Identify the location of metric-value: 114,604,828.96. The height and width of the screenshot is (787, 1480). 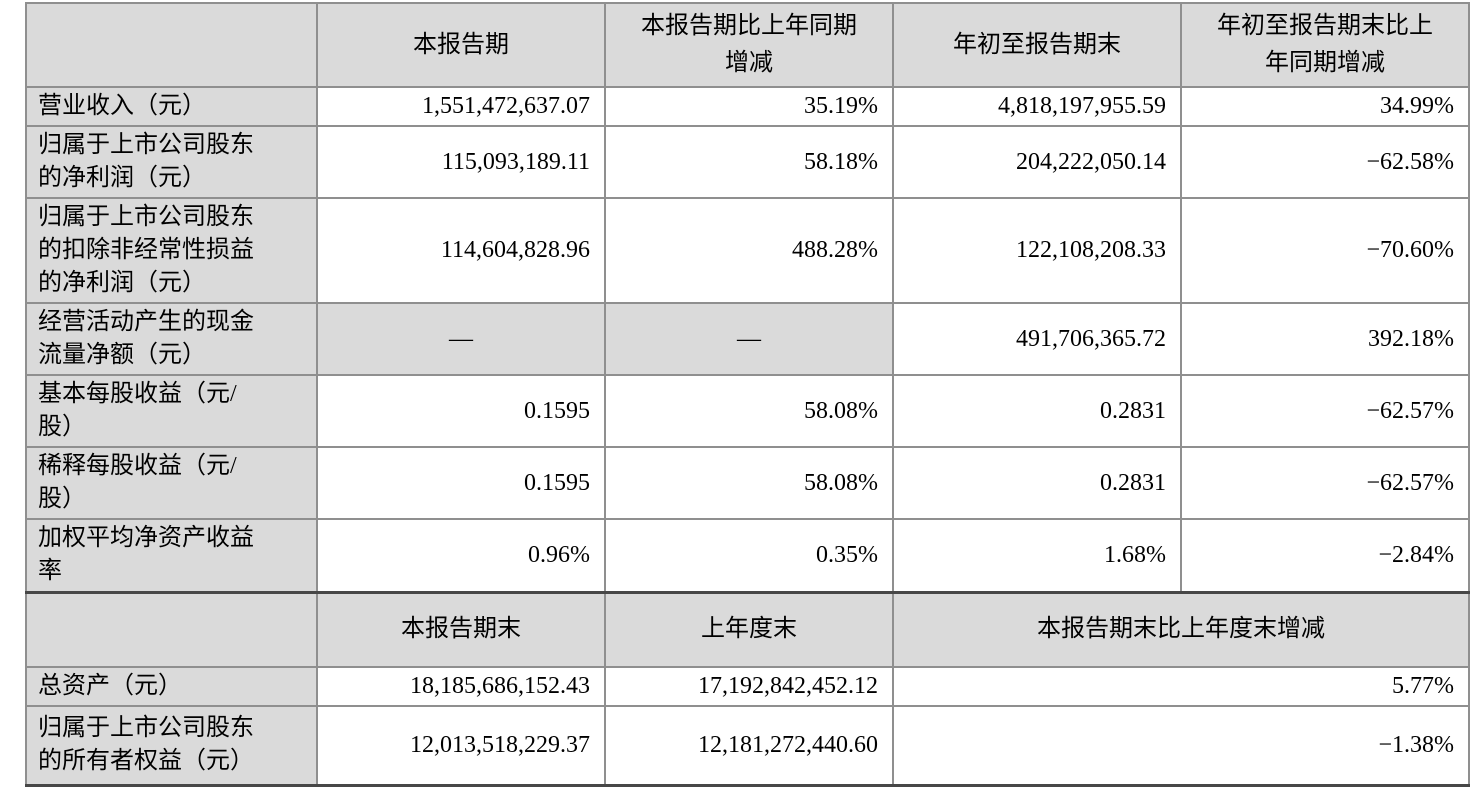
(461, 250).